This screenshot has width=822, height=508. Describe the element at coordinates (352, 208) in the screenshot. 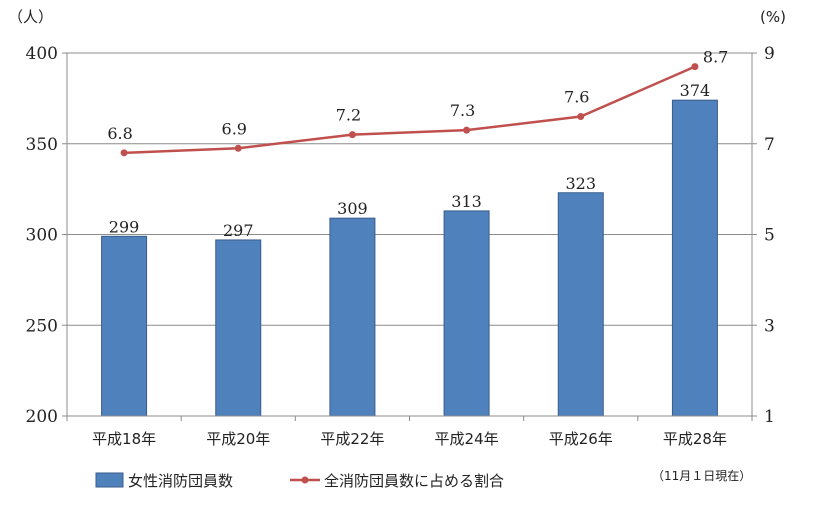

I see `bar-value-label: 309` at that location.